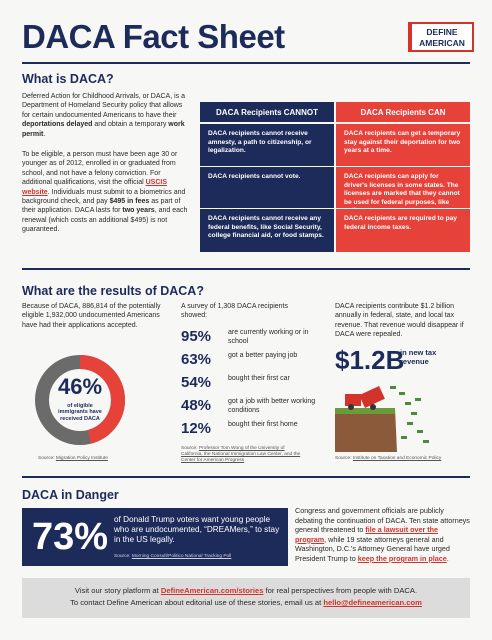 Image resolution: width=492 pixels, height=640 pixels. Describe the element at coordinates (442, 43) in the screenshot. I see `logo-line: AMERICAN` at that location.